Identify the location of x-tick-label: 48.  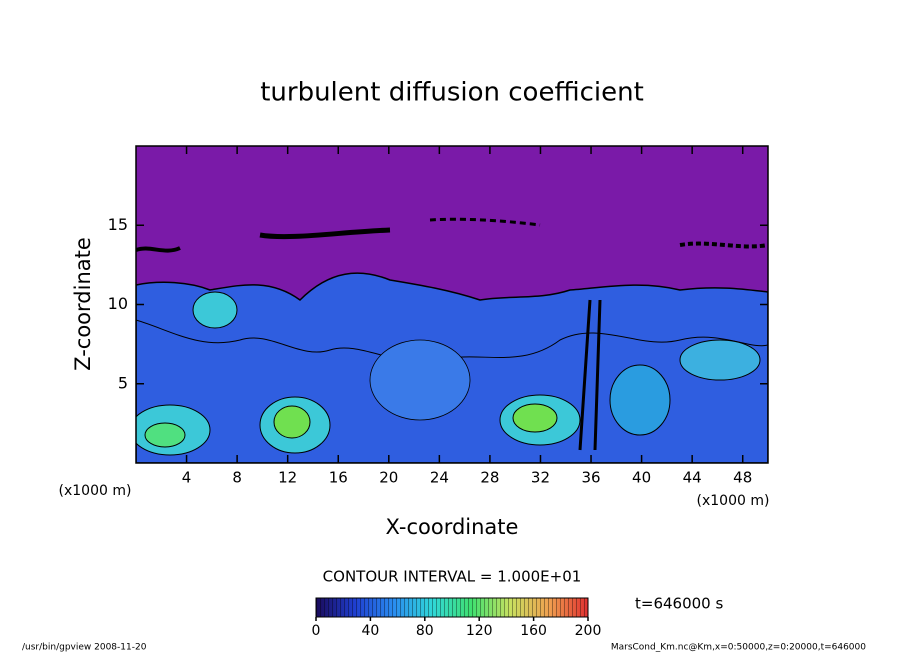
(742, 478).